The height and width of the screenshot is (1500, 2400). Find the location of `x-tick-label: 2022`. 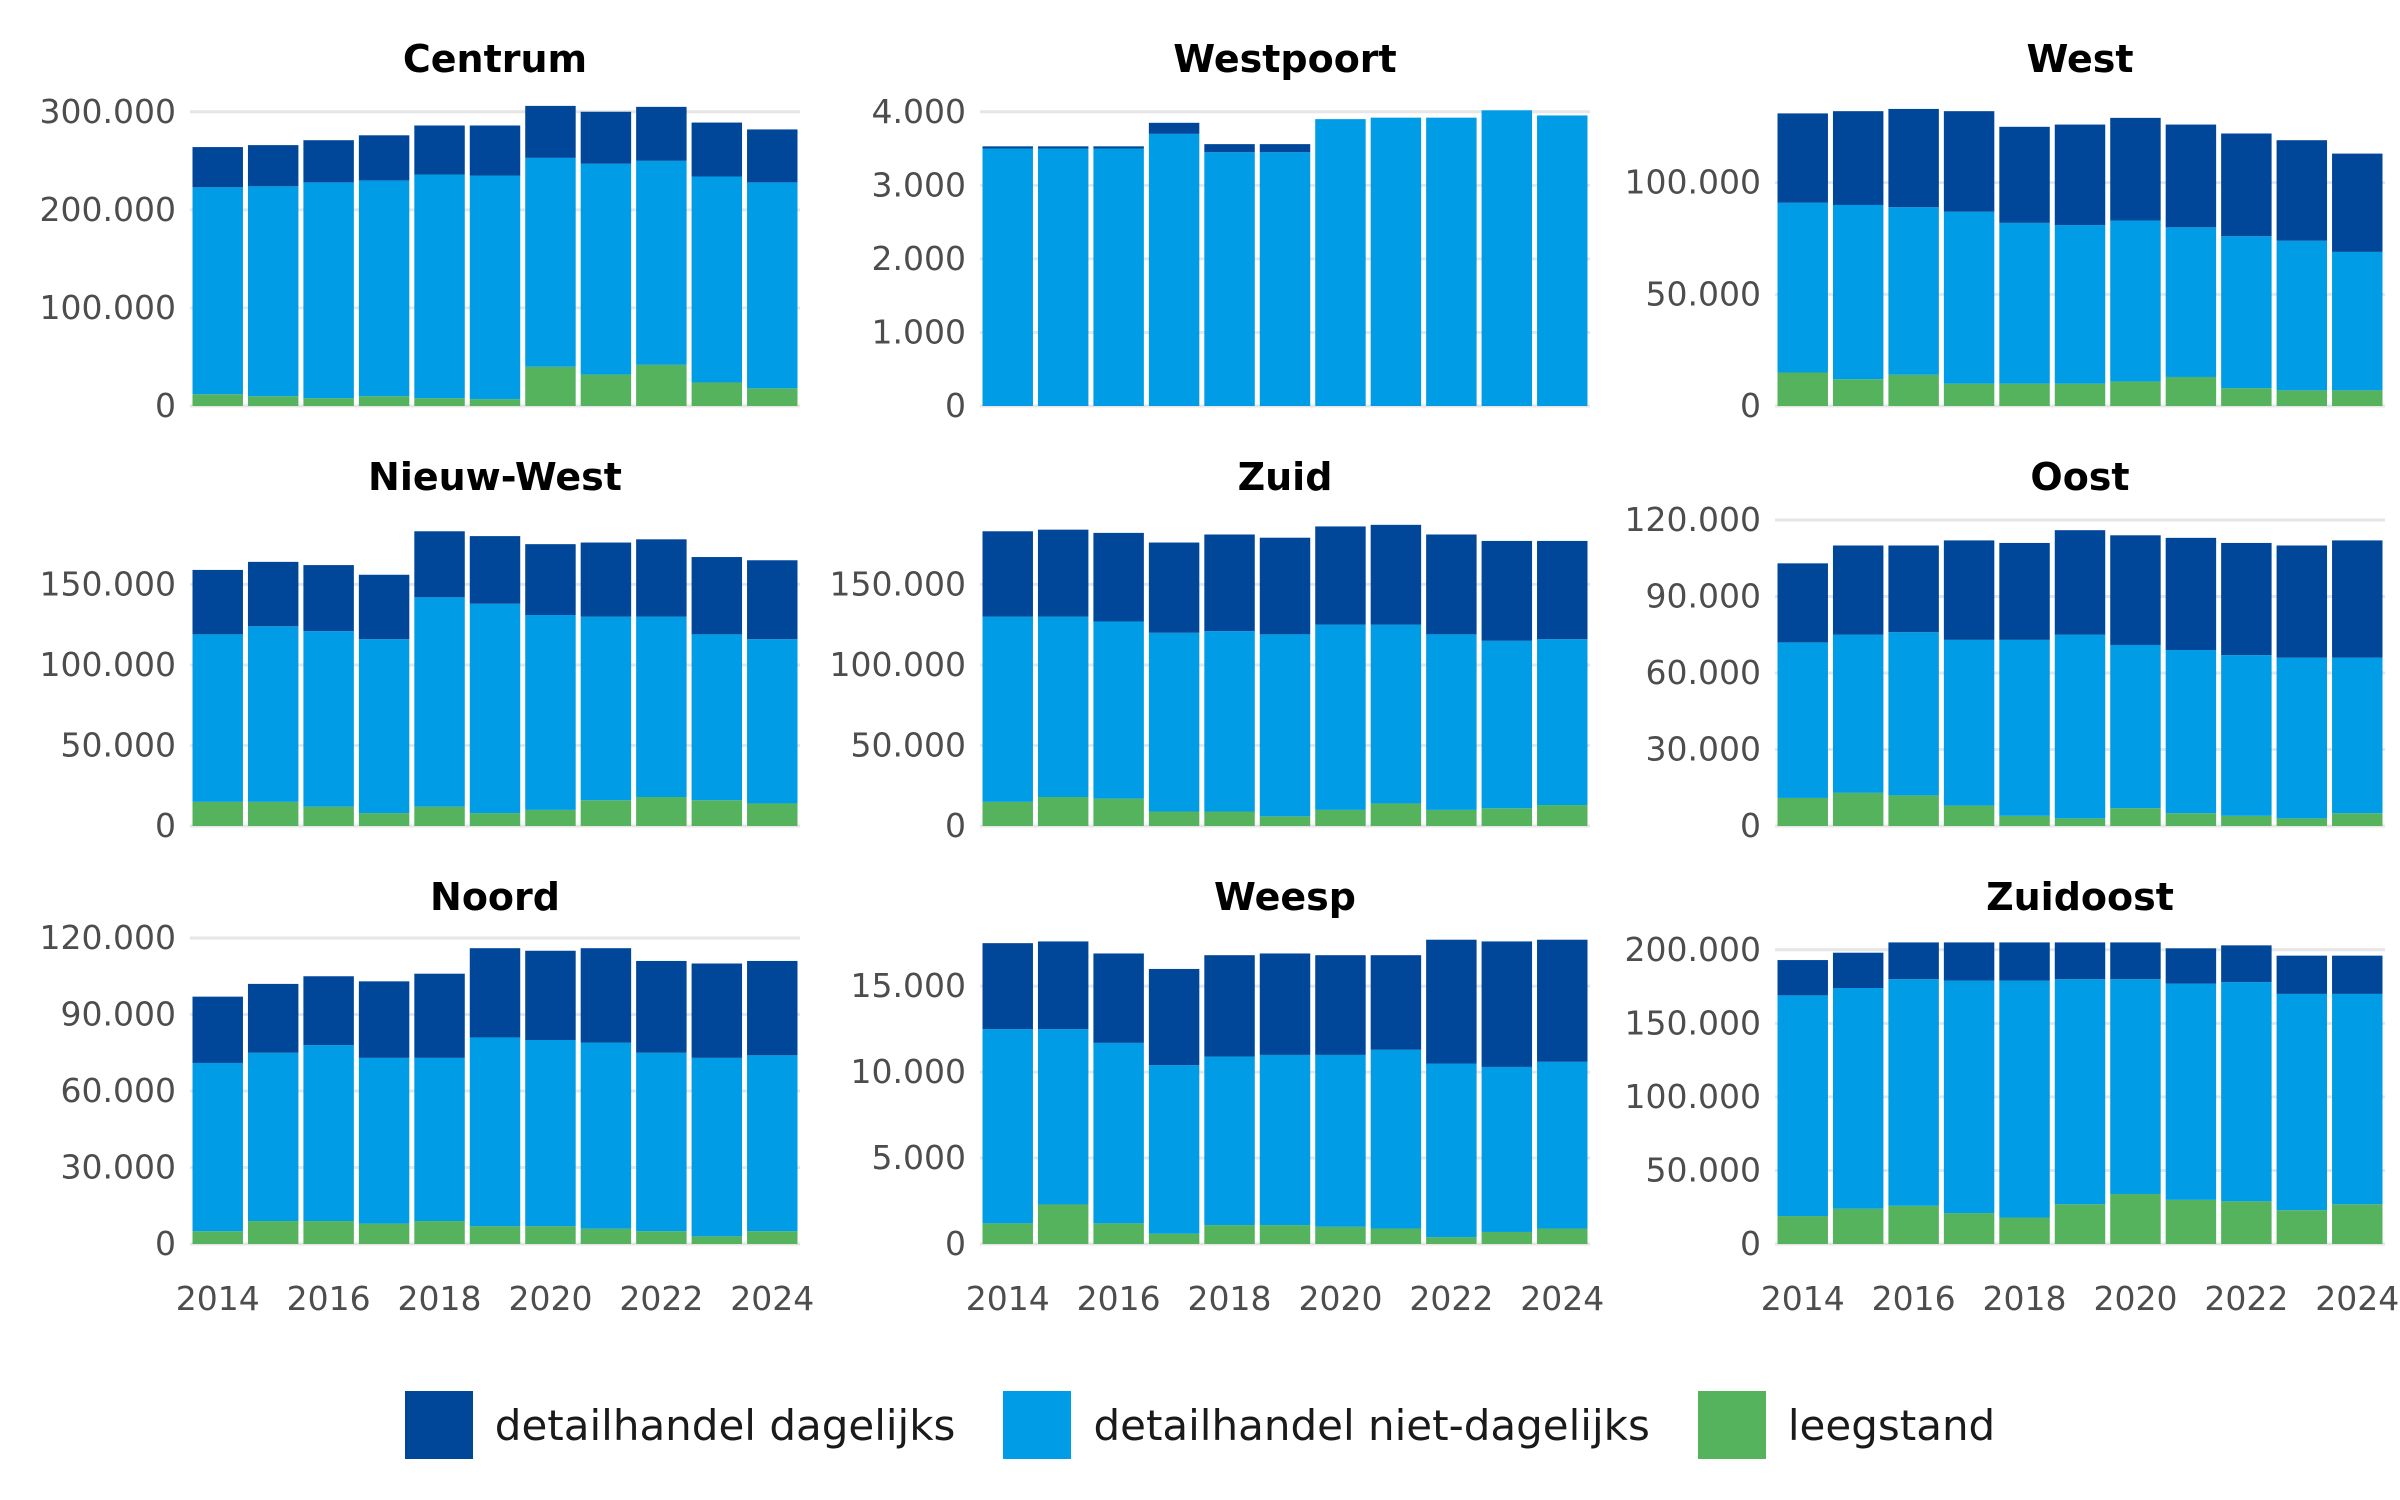

x-tick-label: 2022 is located at coordinates (1451, 1298).